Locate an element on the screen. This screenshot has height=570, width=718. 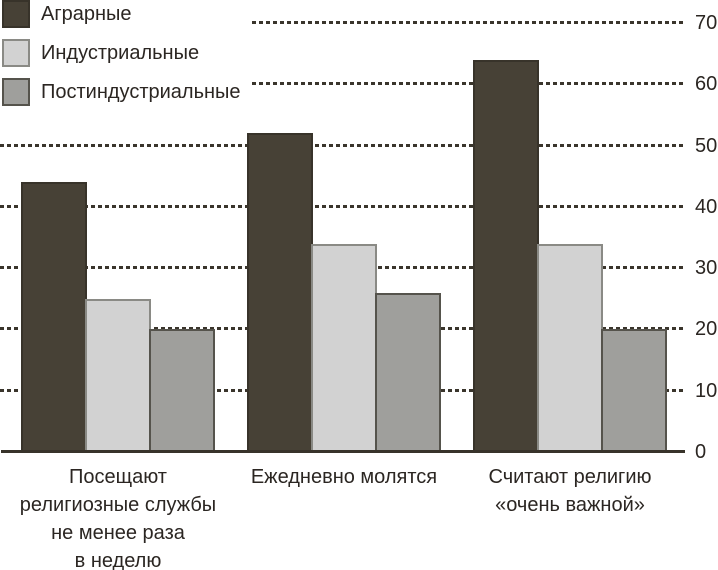
category-label-line: не менее раза is located at coordinates (118, 533).